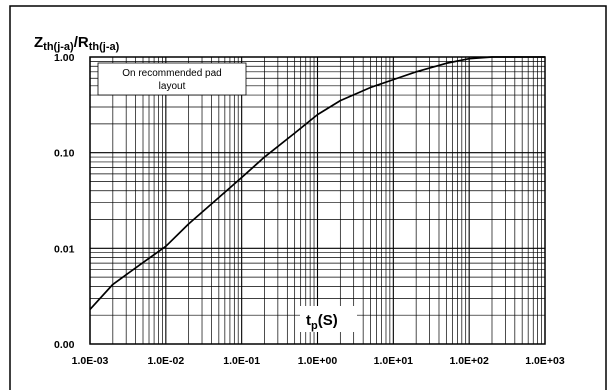 The width and height of the screenshot is (614, 390). What do you see at coordinates (81, 42) in the screenshot?
I see `y-axis-title-sep: /R` at bounding box center [81, 42].